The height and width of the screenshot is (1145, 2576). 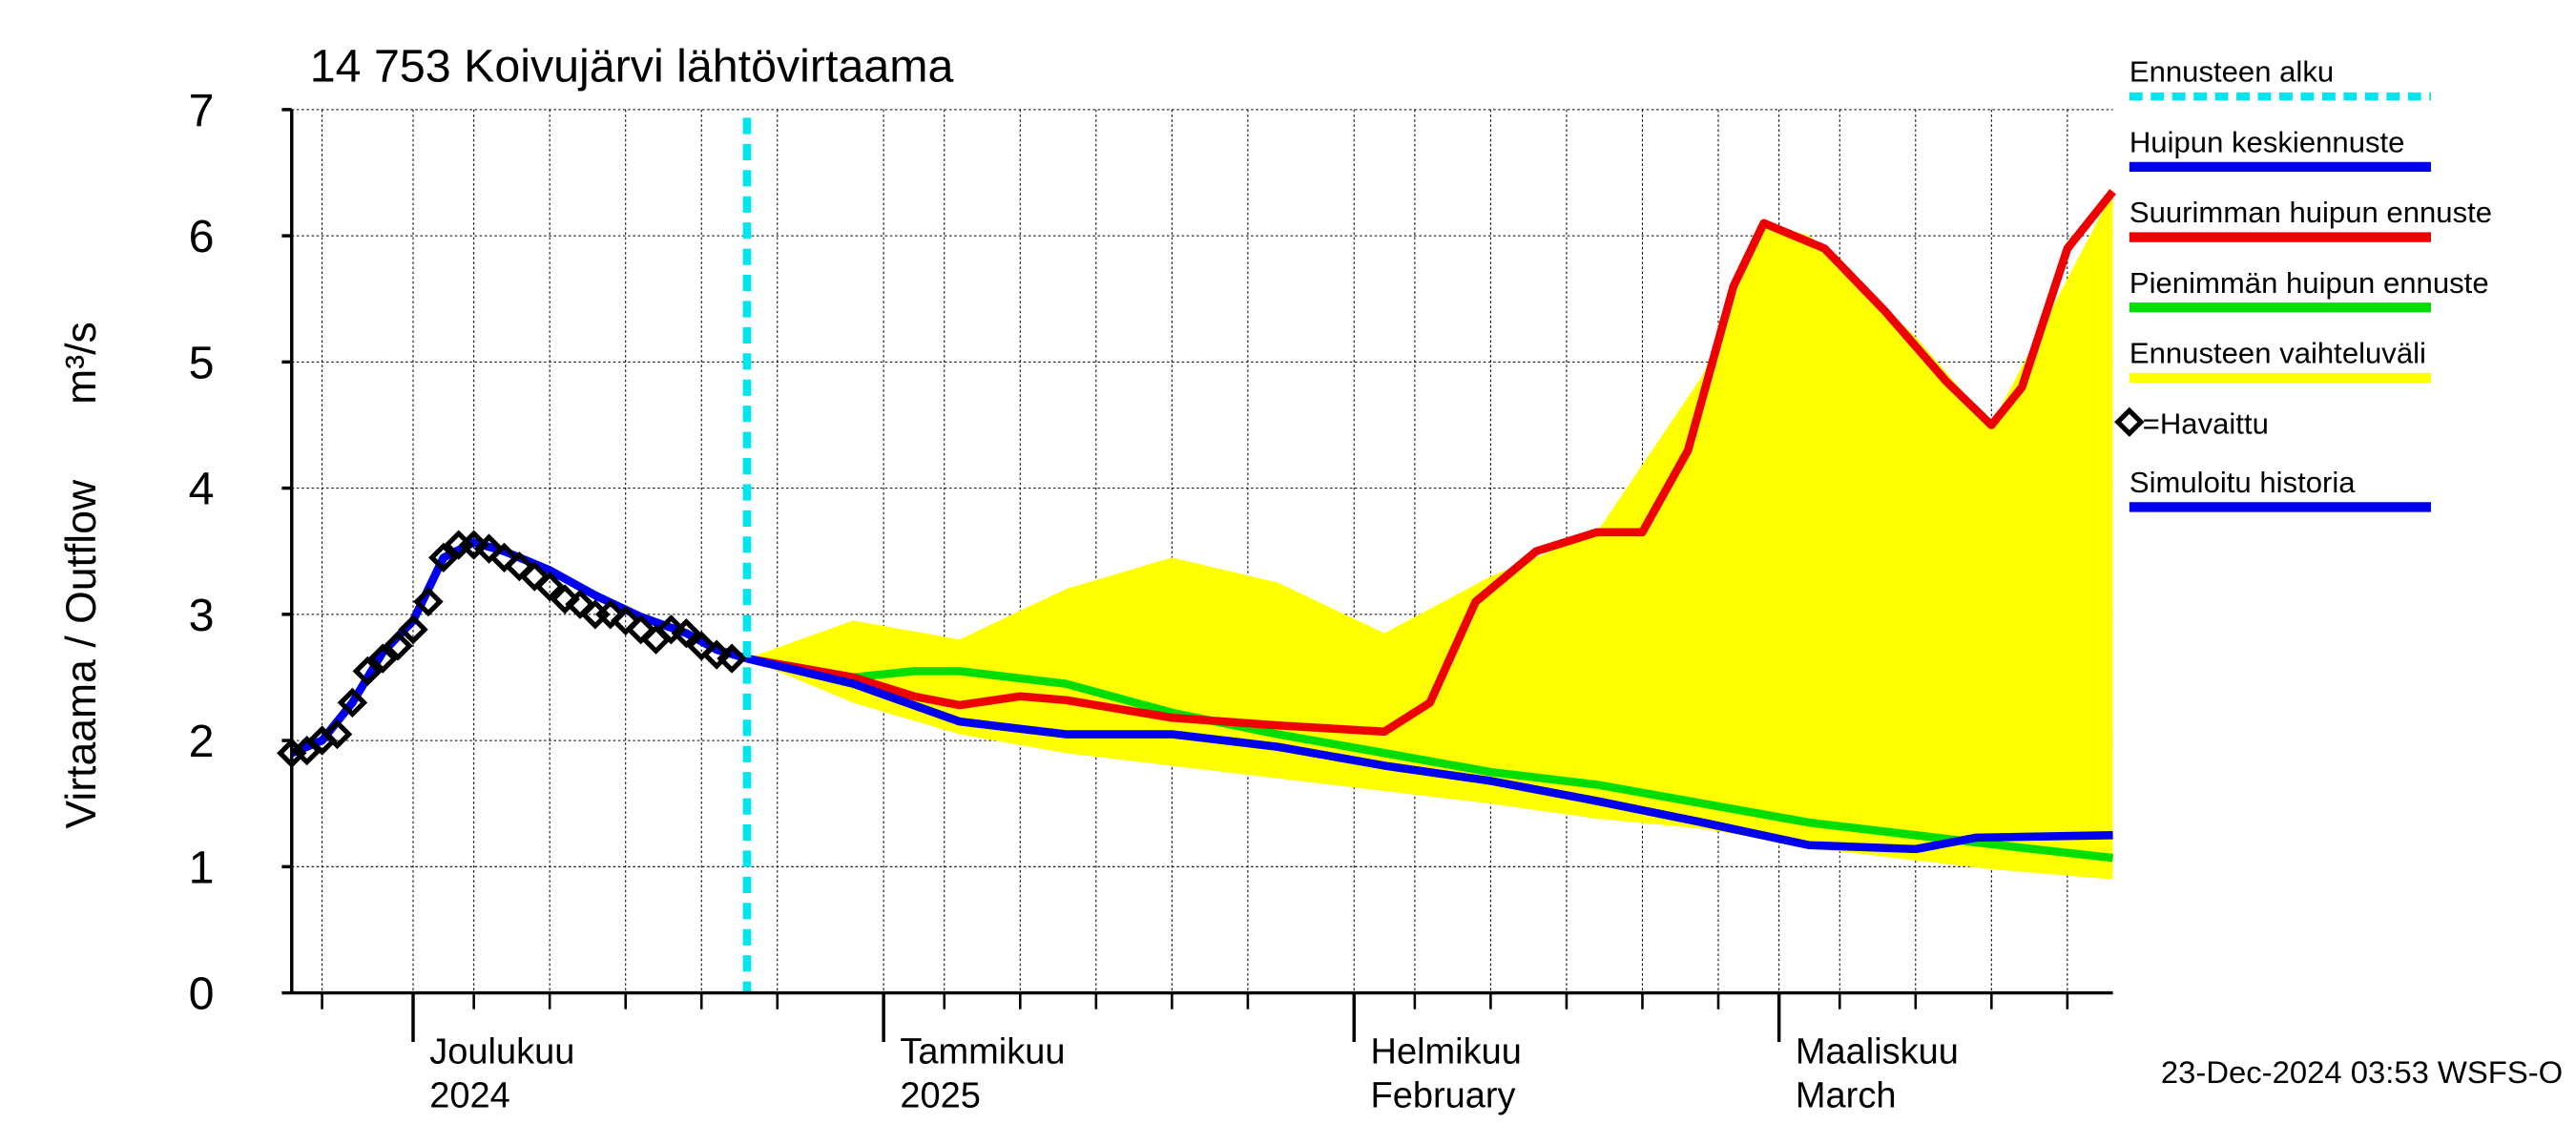 What do you see at coordinates (2129, 421) in the screenshot?
I see `legend-marker` at bounding box center [2129, 421].